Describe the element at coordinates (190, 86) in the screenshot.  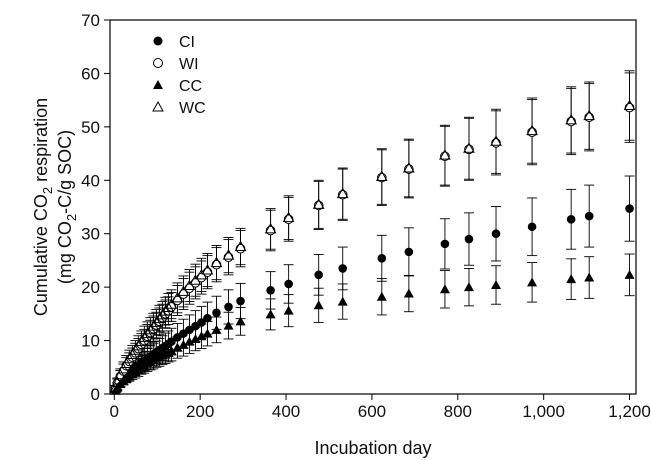
I see `legend-label-cc: CC` at that location.